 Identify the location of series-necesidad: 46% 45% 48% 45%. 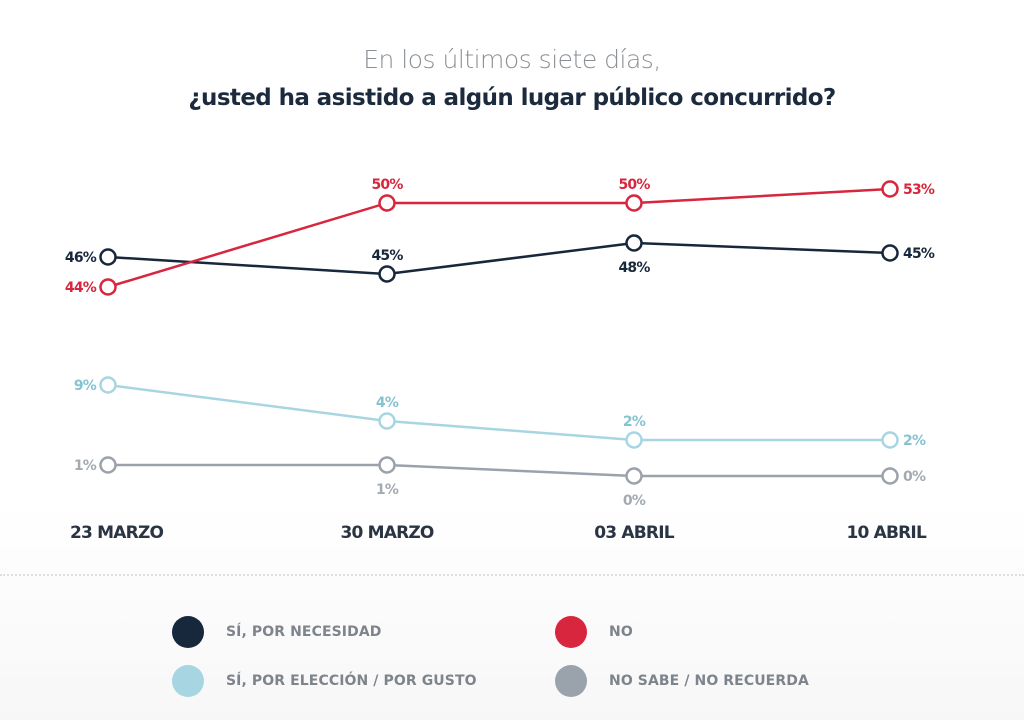
(500, 258).